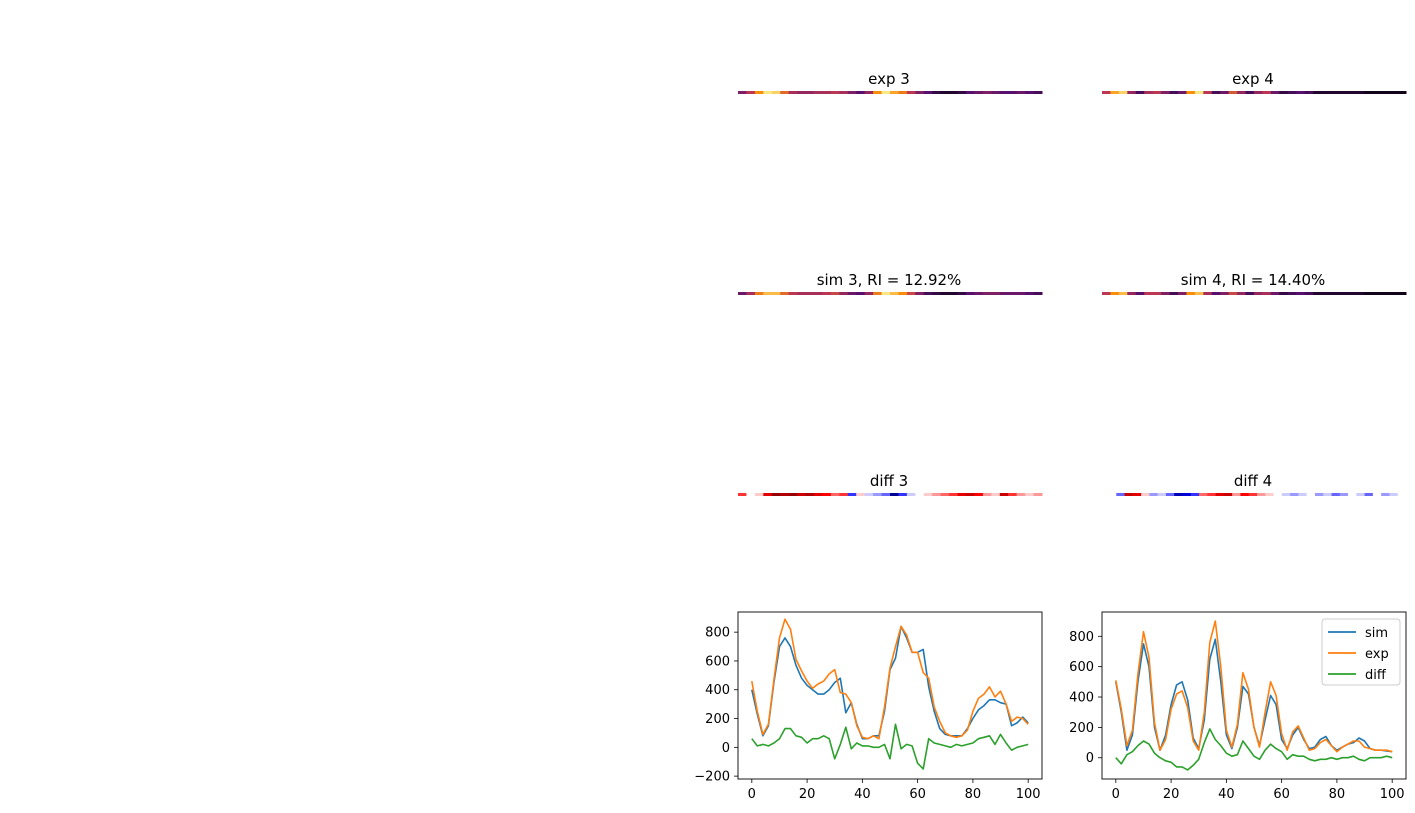 The width and height of the screenshot is (1415, 813). What do you see at coordinates (1361, 652) in the screenshot?
I see `legend-box` at bounding box center [1361, 652].